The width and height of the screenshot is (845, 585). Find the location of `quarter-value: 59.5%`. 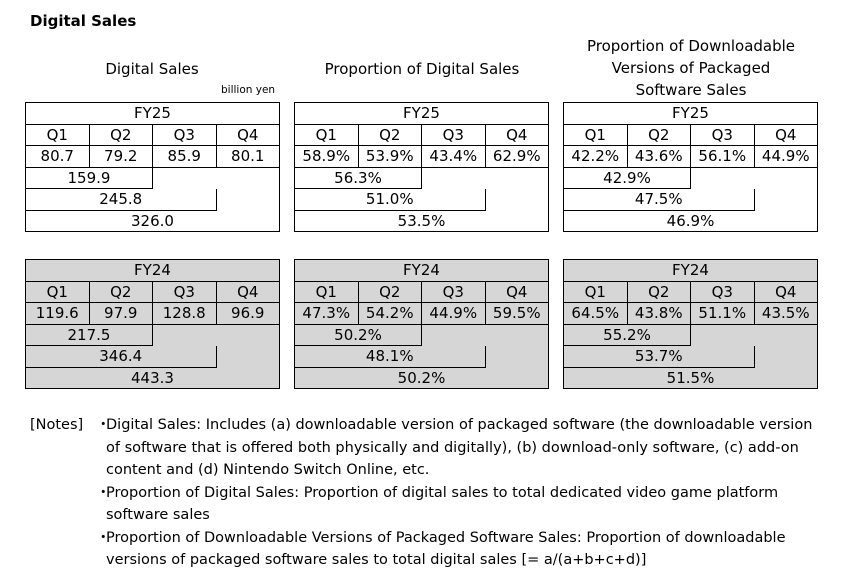

quarter-value: 59.5% is located at coordinates (517, 314).